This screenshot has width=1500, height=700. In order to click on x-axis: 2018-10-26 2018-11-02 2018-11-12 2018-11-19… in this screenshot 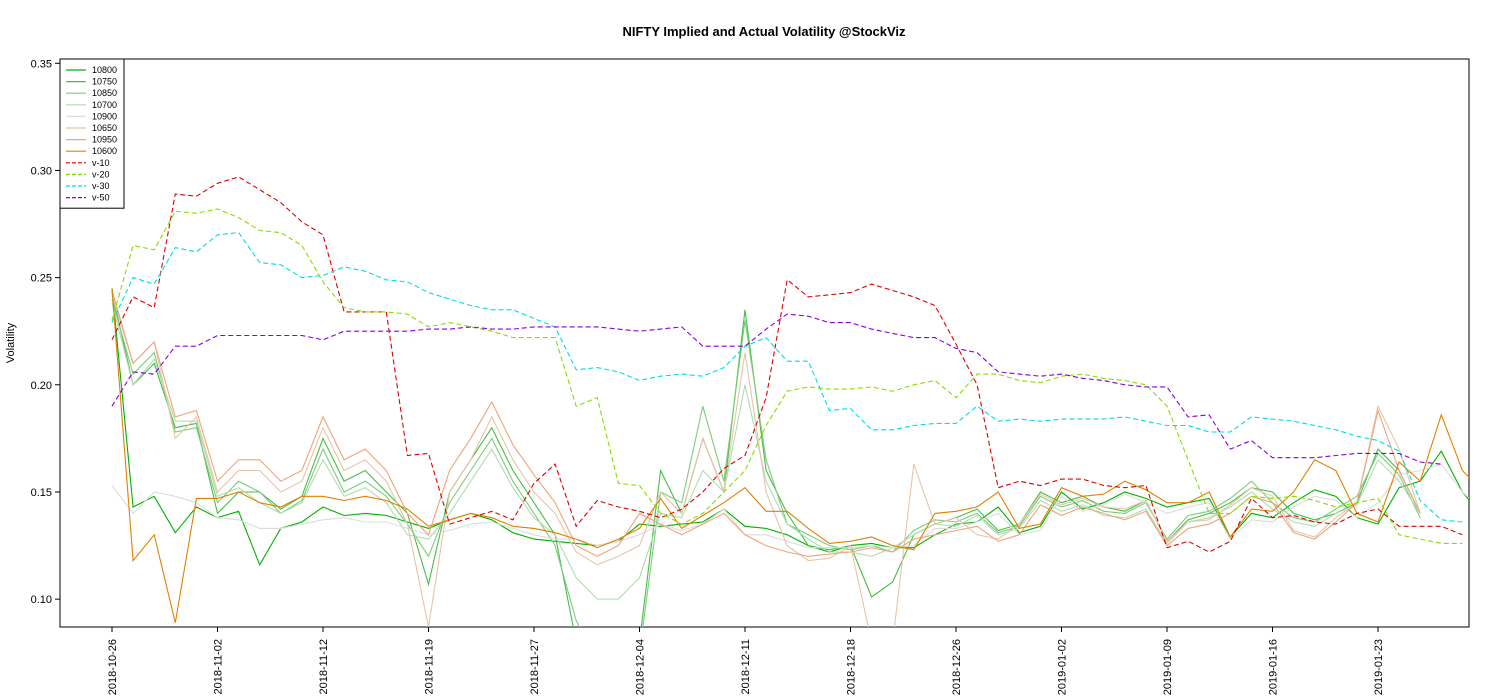, I will do `click(746, 661)`.